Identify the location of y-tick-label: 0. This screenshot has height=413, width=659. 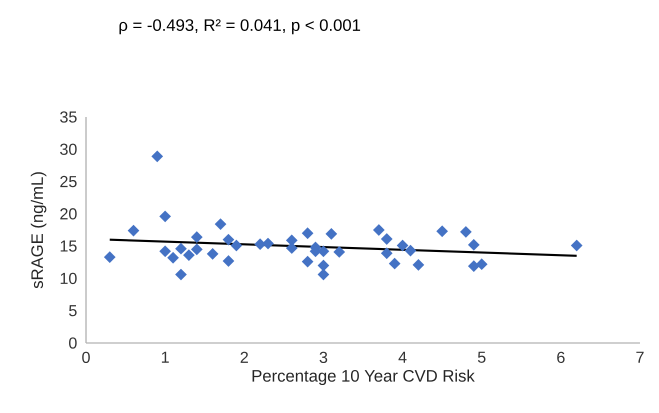
(73, 343).